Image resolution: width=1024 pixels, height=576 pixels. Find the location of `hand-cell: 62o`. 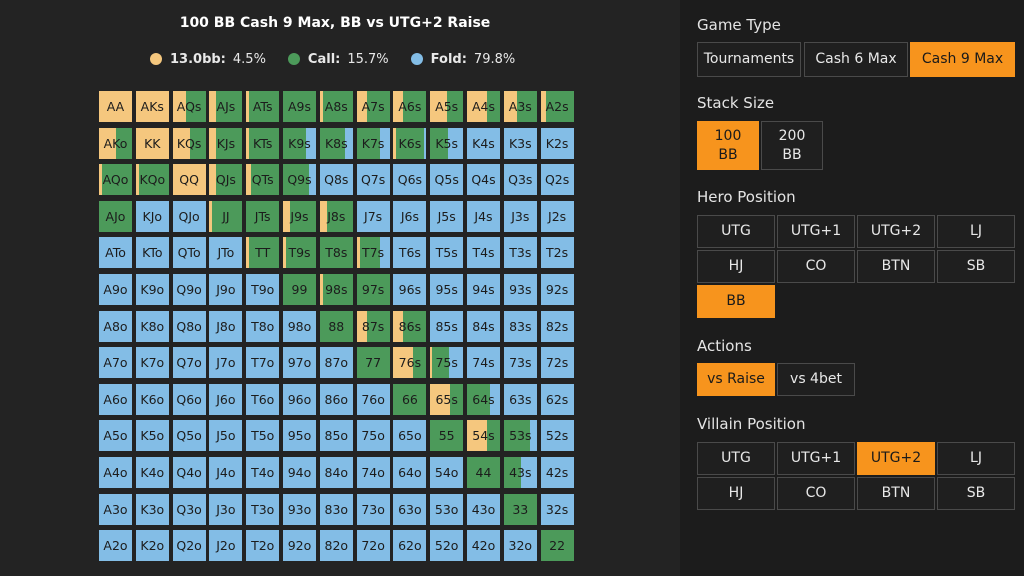

hand-cell: 62o is located at coordinates (410, 546).